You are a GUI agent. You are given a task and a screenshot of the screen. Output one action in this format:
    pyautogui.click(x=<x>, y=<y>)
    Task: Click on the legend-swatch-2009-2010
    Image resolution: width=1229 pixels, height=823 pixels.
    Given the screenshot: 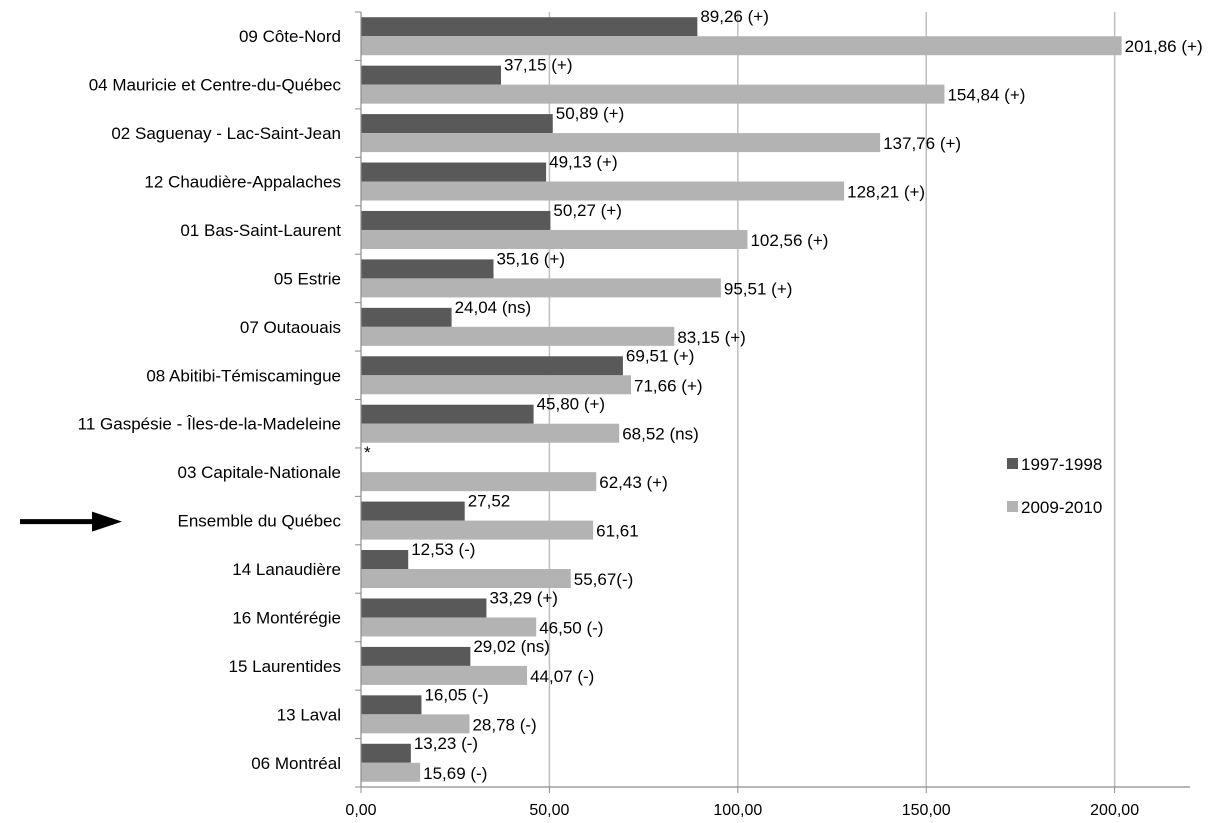 What is the action you would take?
    pyautogui.click(x=1012, y=506)
    